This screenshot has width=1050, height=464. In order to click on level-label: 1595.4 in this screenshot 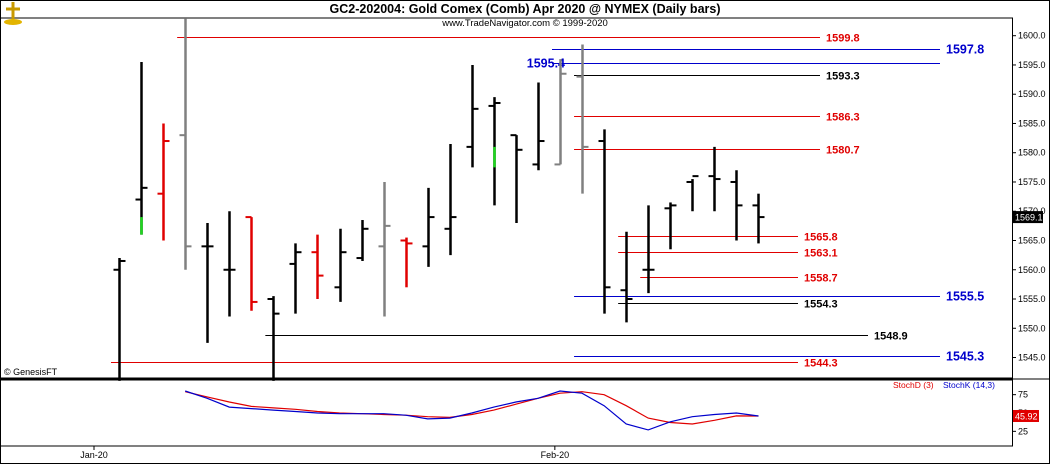, I will do `click(546, 64)`.